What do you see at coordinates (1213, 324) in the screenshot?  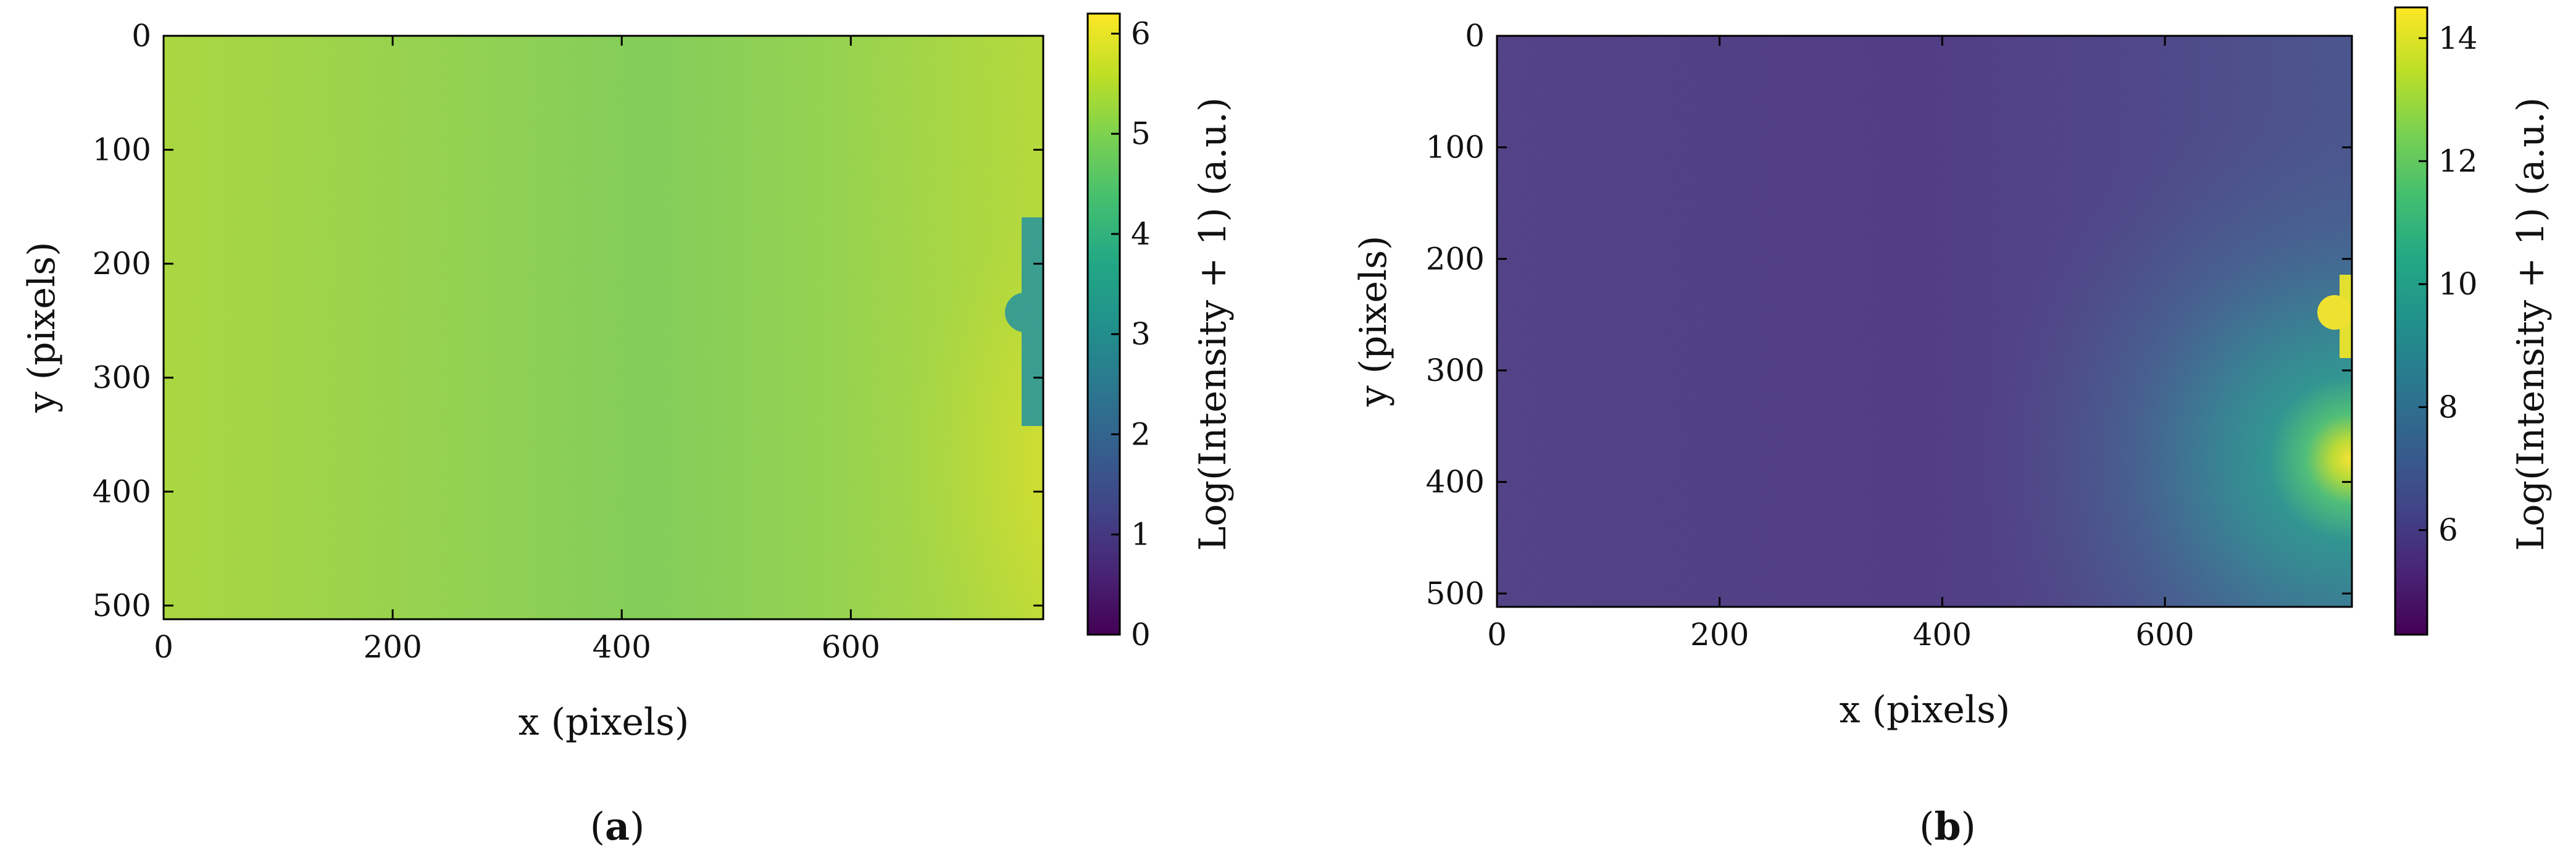 I see `colorbar-label-a: Log(Intensity + 1) (a.u.)` at bounding box center [1213, 324].